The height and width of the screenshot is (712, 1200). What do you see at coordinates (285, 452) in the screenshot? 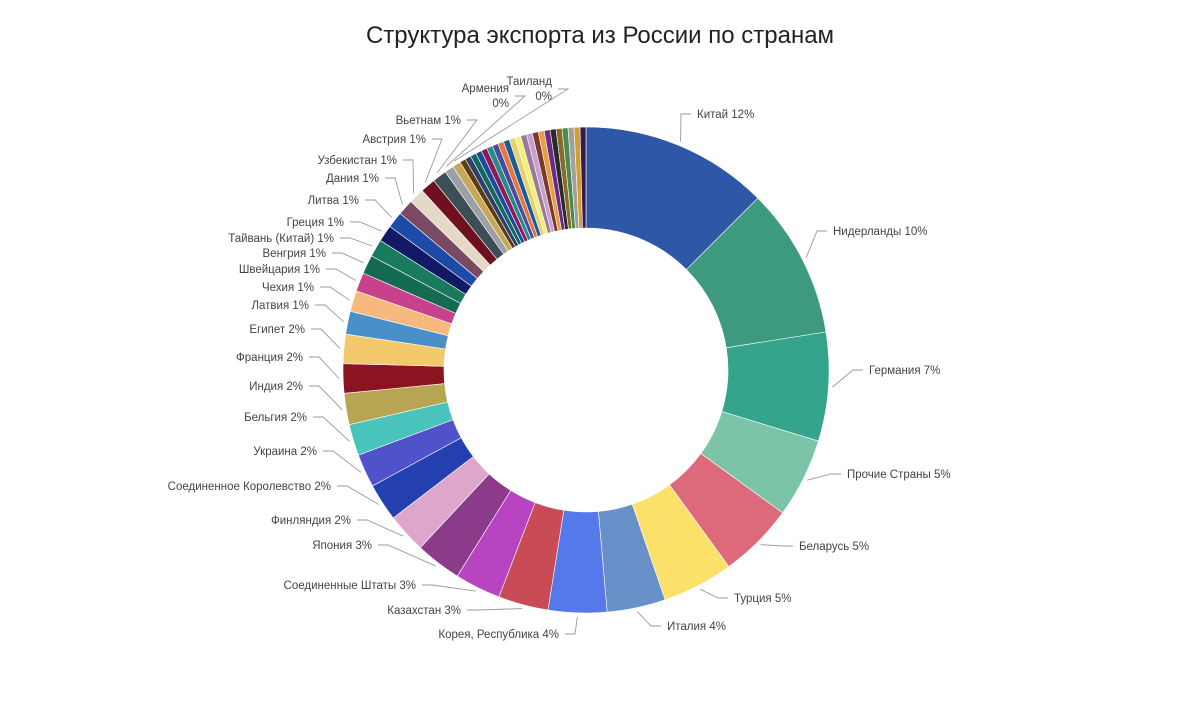
I see `slice-label-14: Украина 2%` at bounding box center [285, 452].